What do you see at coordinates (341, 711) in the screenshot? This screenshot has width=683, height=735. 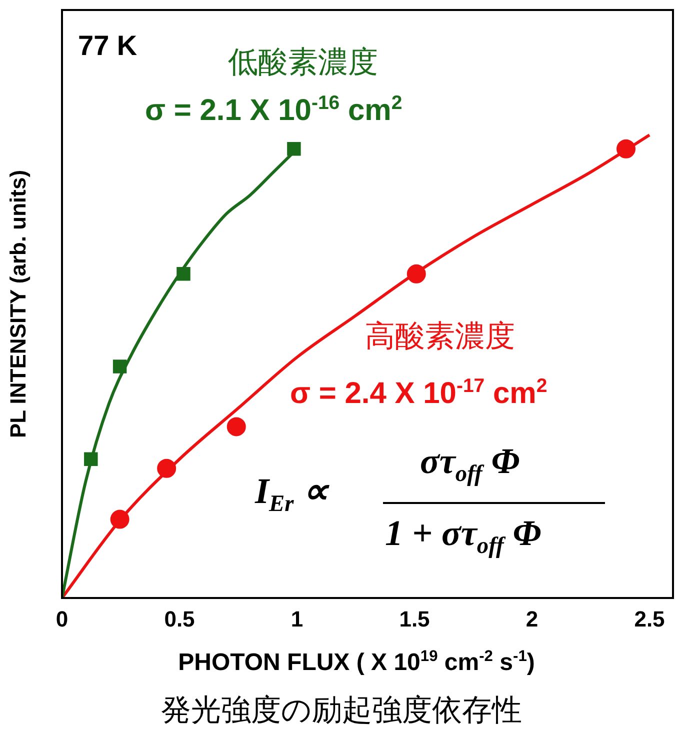 I see `text: 発光強度の励起強度依存性` at bounding box center [341, 711].